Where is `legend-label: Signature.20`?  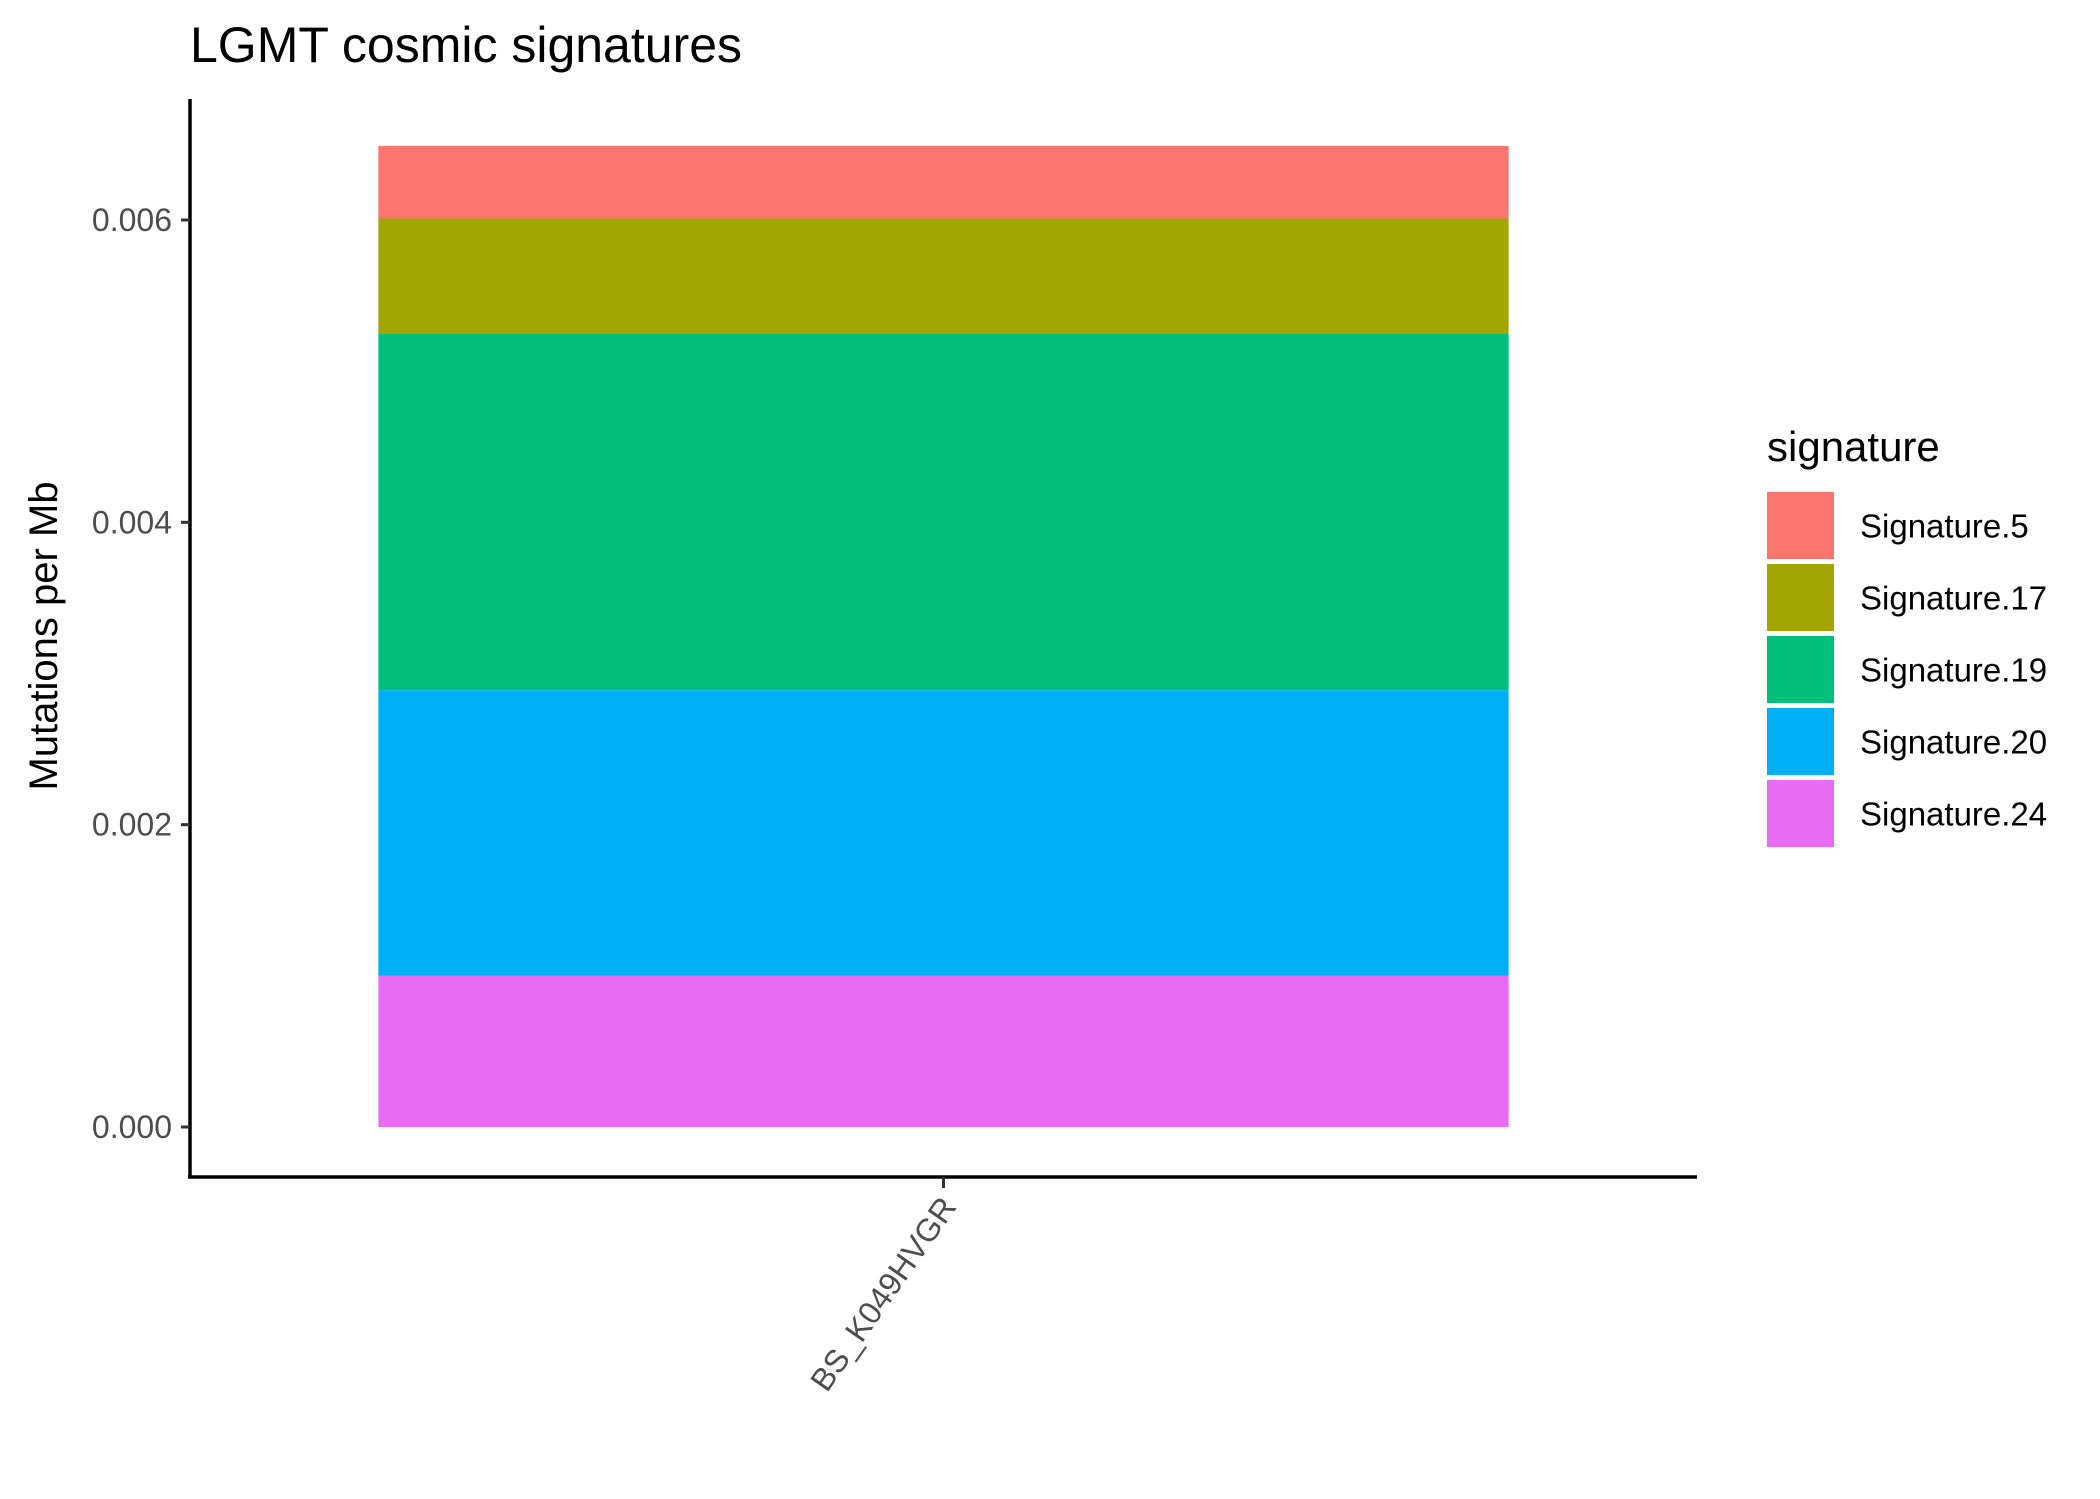
legend-label: Signature.20 is located at coordinates (1953, 742).